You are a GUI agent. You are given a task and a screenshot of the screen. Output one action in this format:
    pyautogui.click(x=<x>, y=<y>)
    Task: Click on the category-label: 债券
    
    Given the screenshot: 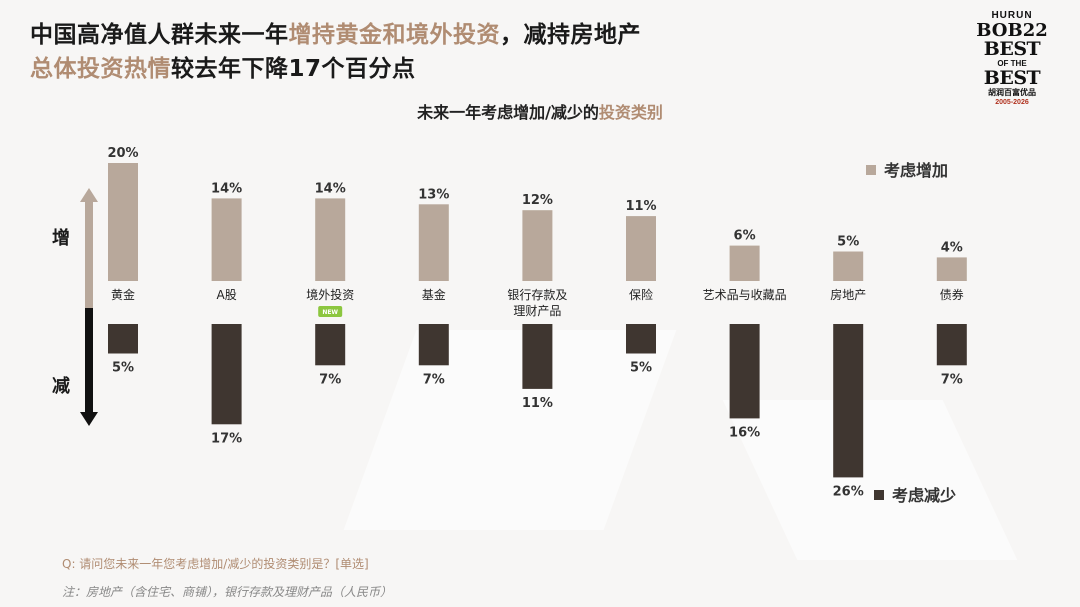 What is the action you would take?
    pyautogui.click(x=952, y=294)
    